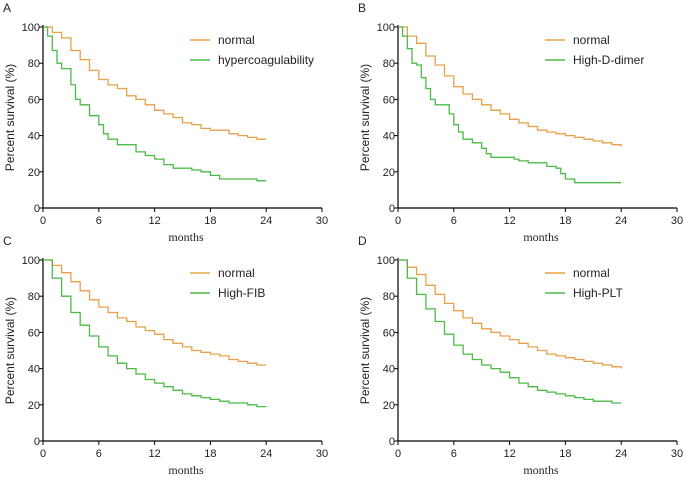 The width and height of the screenshot is (686, 485). What do you see at coordinates (598, 293) in the screenshot?
I see `legend-label: High-PLT` at bounding box center [598, 293].